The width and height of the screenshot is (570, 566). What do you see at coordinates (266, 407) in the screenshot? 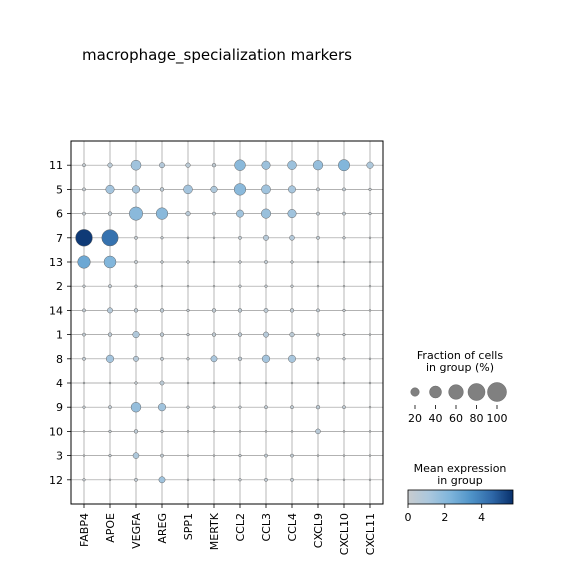
I see `dot-9-ccl3` at bounding box center [266, 407].